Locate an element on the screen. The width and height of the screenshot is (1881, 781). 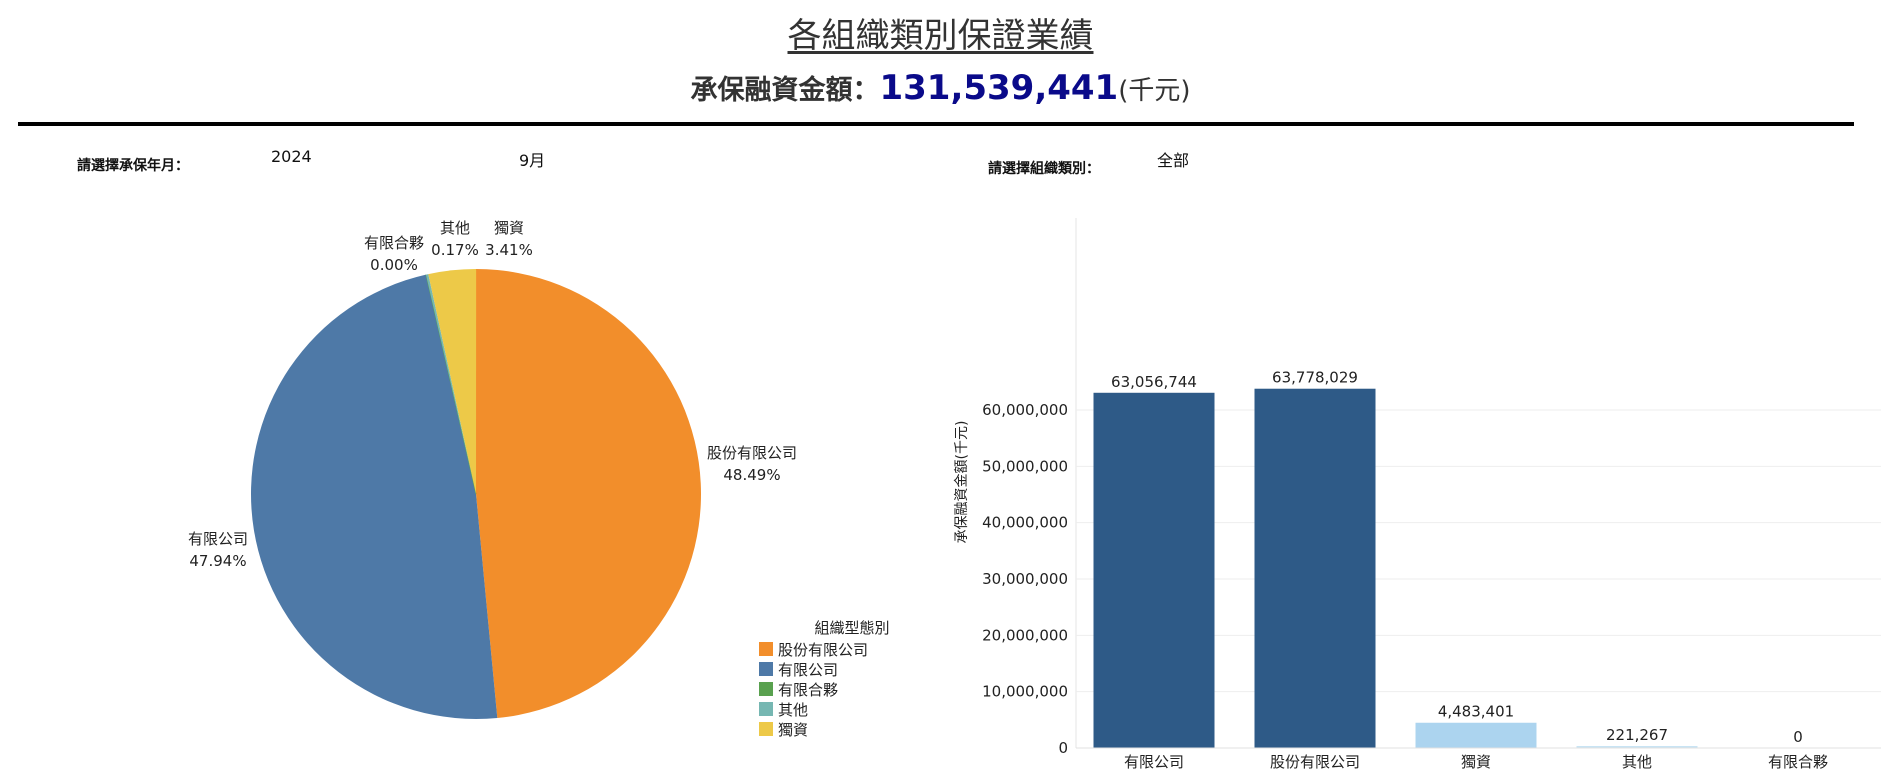
pie-slice-percent: 47.94% is located at coordinates (217, 561).